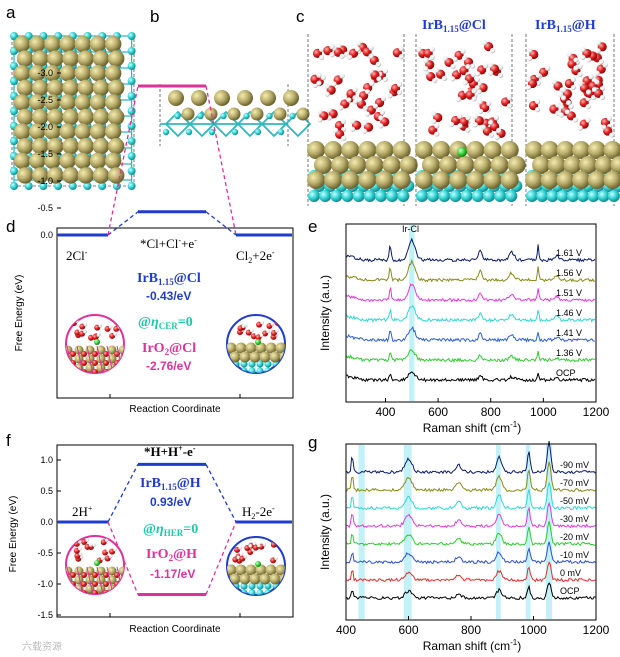  I want to click on chlorine-atom, so click(462, 152).